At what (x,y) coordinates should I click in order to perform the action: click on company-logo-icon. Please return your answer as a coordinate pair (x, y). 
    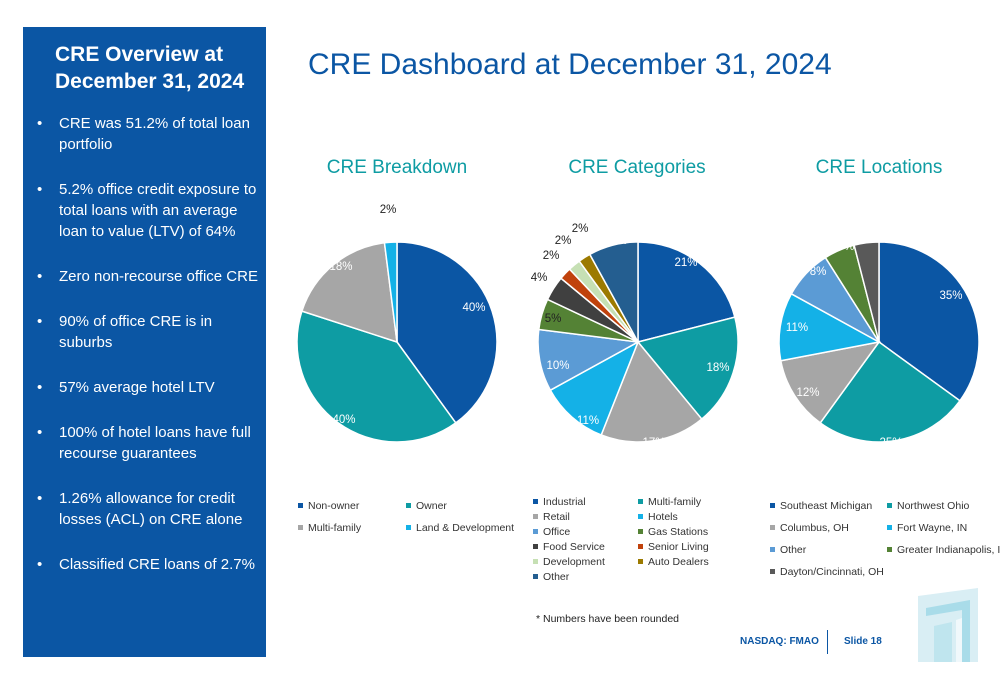
    Looking at the image, I should click on (948, 625).